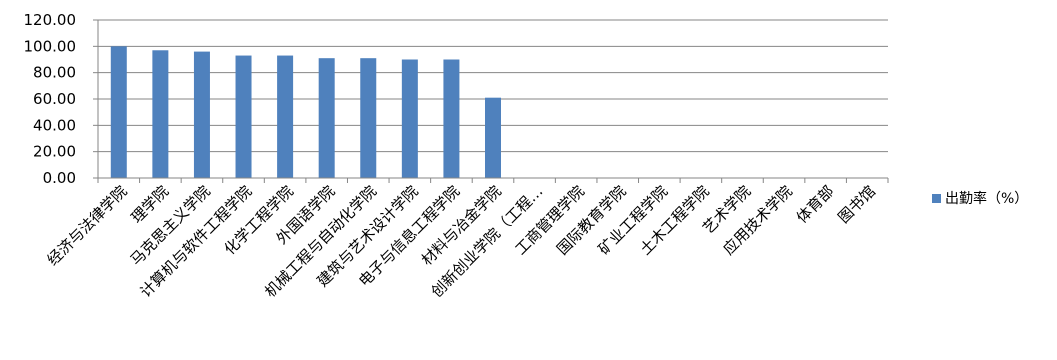  I want to click on bars, so click(305, 112).